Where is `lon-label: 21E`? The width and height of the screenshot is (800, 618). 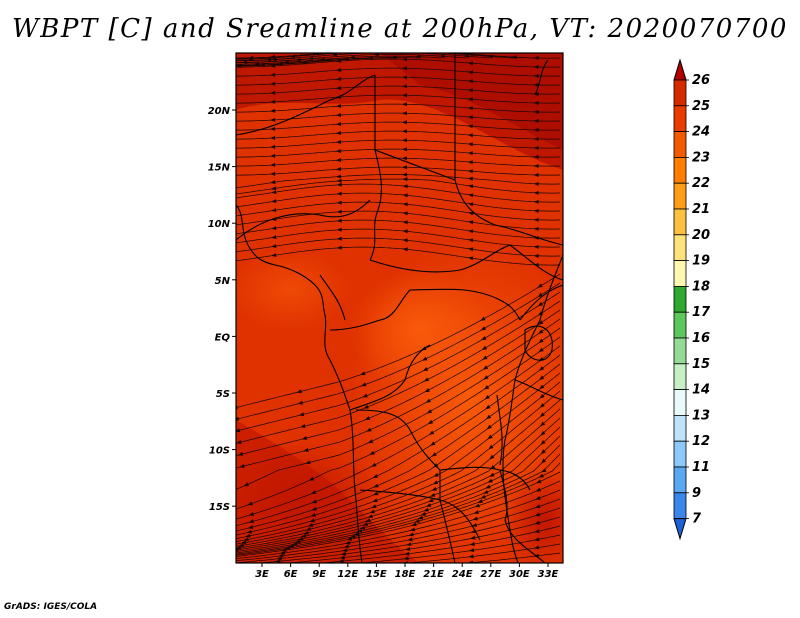
lon-label: 21E is located at coordinates (433, 574).